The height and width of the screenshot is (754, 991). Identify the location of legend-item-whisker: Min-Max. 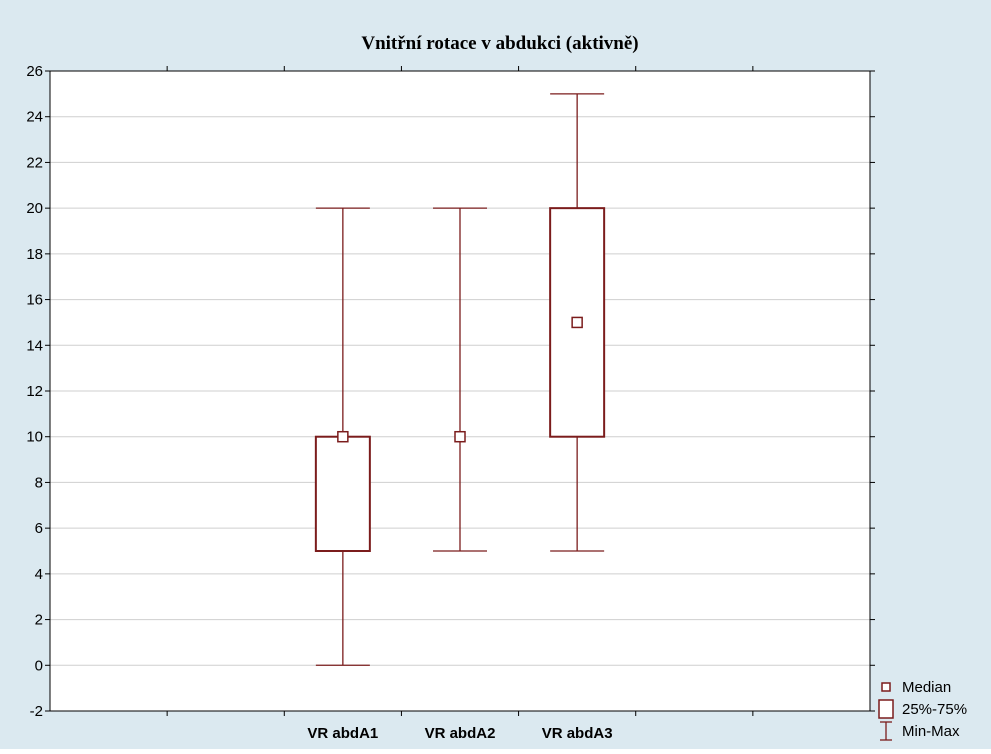
(920, 731).